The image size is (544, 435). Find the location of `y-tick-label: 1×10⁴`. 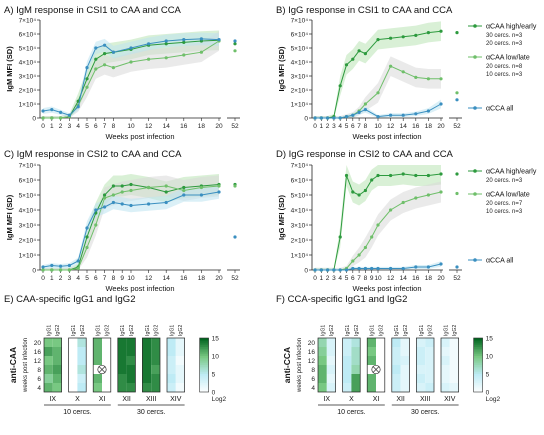

y-tick-label: 1×10⁴ is located at coordinates (28, 105).